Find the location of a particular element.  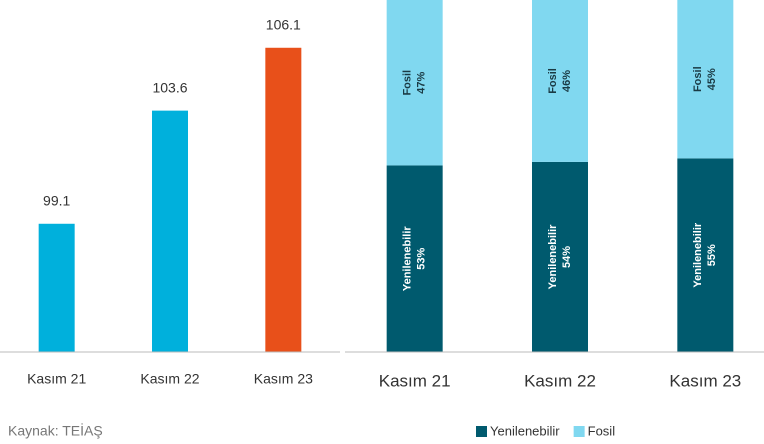

segment-label: Fosil 45% is located at coordinates (705, 79).